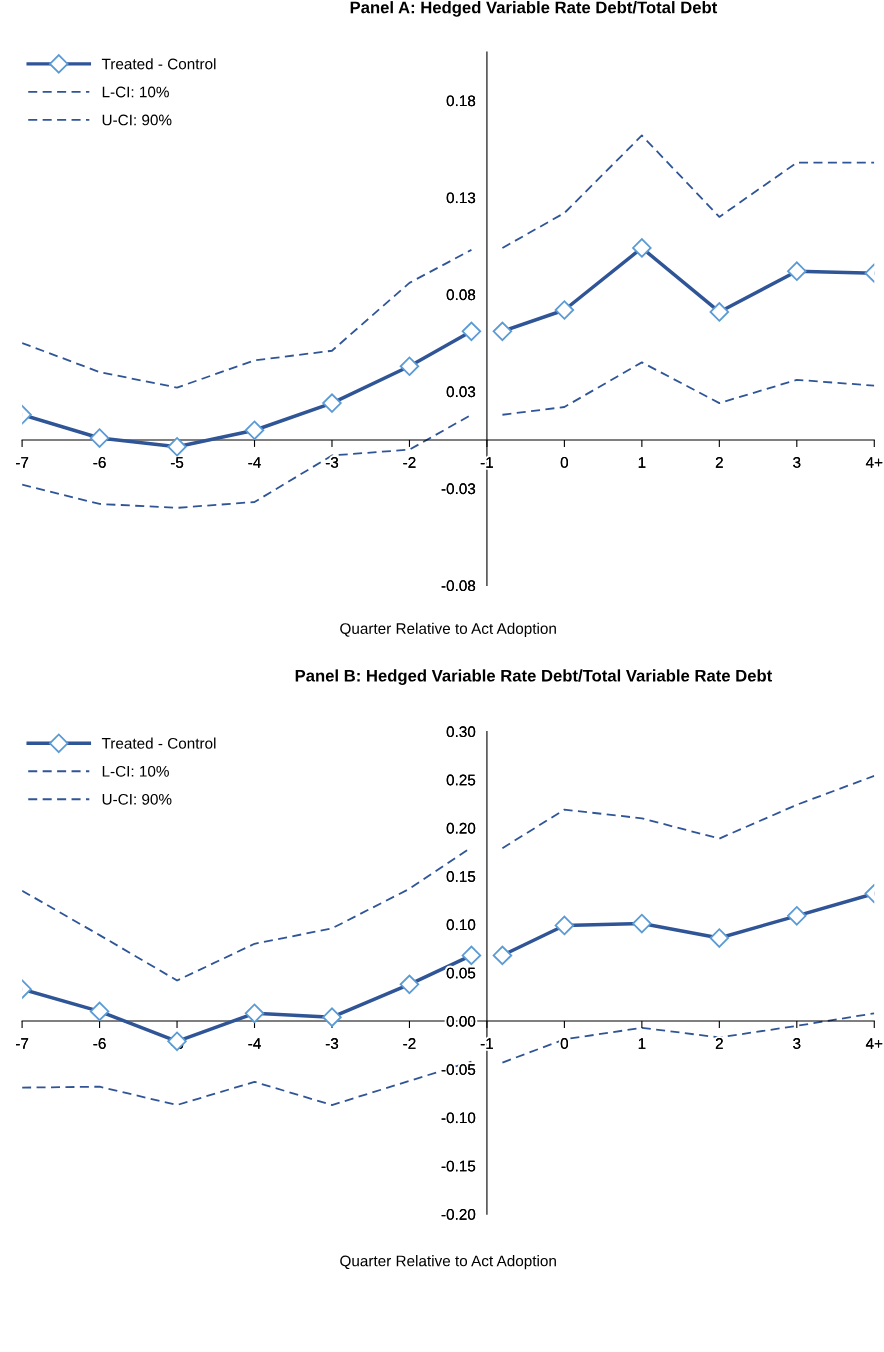  Describe the element at coordinates (534, 677) in the screenshot. I see `chart-title: Panel B: Hedged Variable Rate Debt/Total Variable Rate Debt` at that location.